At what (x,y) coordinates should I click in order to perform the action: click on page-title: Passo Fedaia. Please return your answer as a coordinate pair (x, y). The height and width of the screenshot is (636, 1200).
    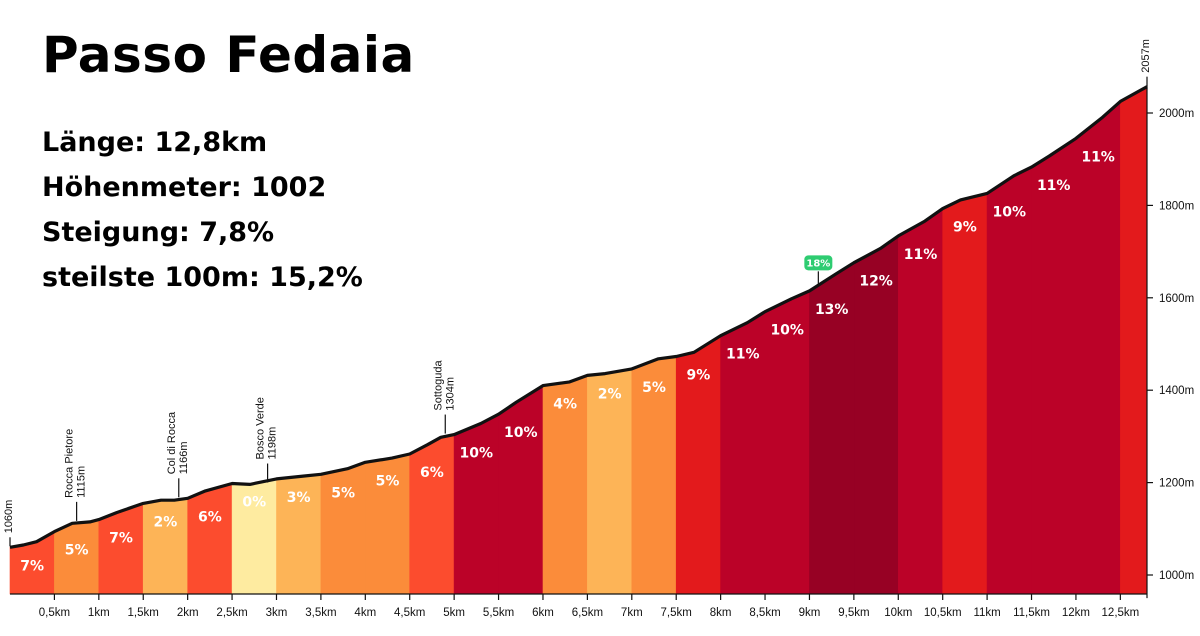
    Looking at the image, I should click on (228, 55).